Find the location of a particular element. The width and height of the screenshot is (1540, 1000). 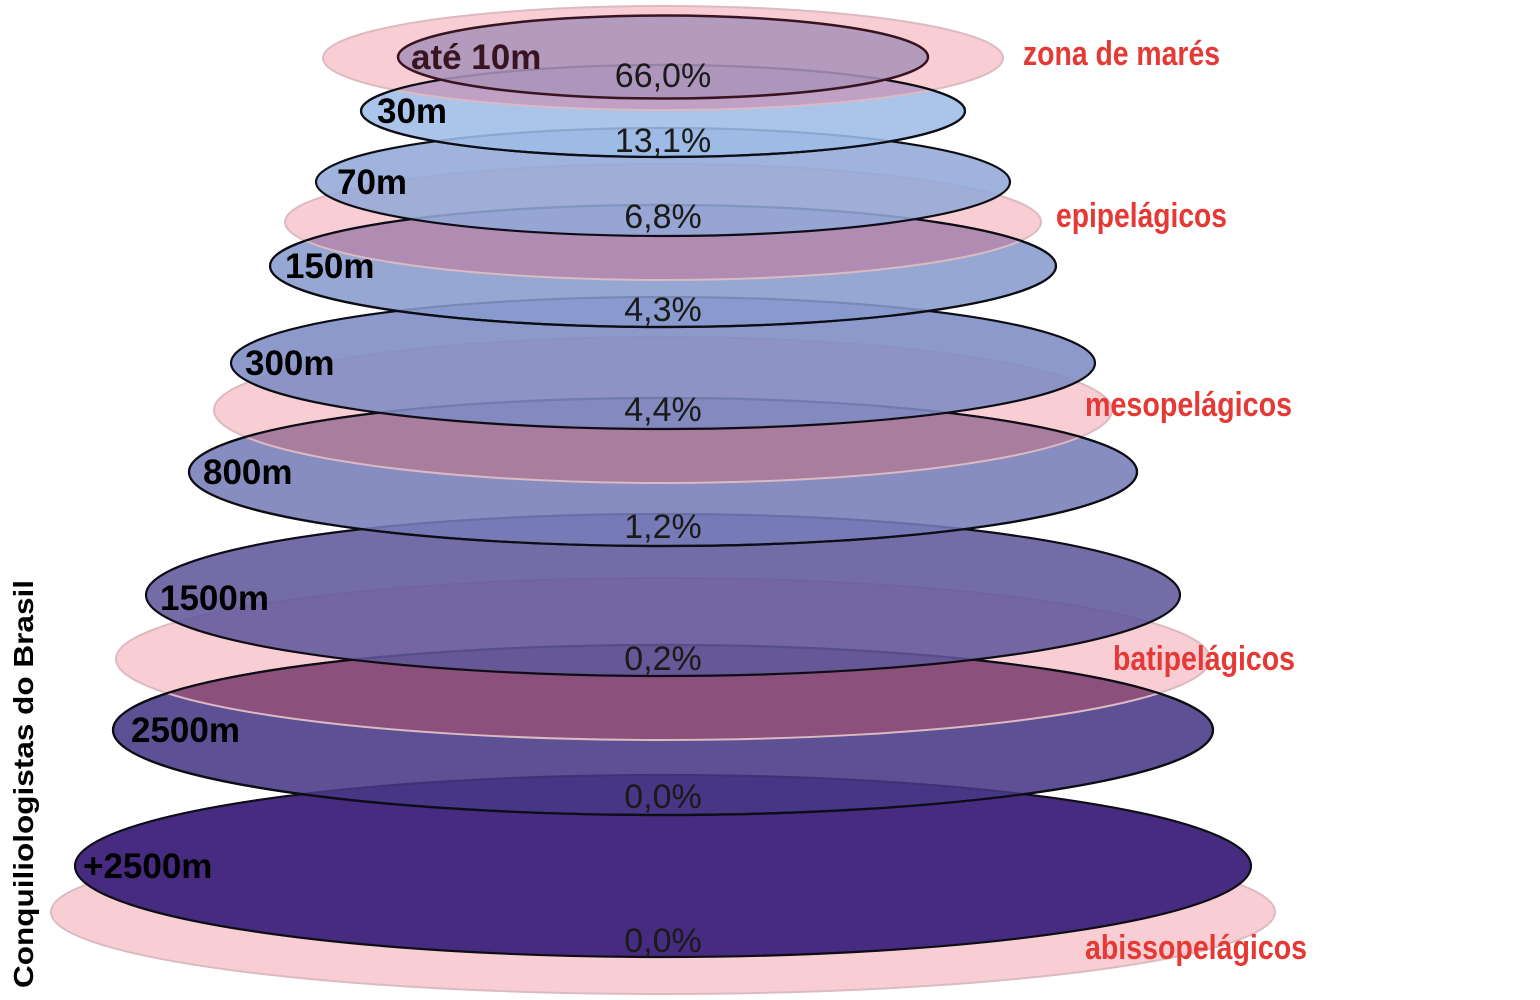

svg-text: 1,2% is located at coordinates (663, 527).